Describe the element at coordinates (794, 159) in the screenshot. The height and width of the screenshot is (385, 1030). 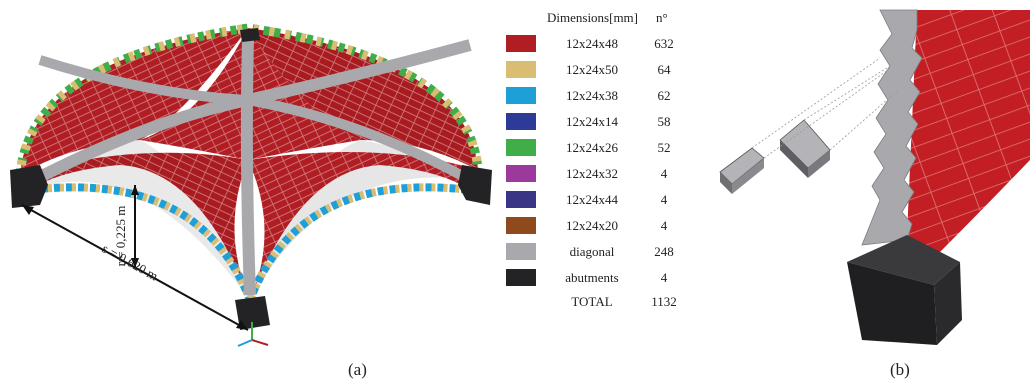
I see `exploded-brick-2-side` at that location.